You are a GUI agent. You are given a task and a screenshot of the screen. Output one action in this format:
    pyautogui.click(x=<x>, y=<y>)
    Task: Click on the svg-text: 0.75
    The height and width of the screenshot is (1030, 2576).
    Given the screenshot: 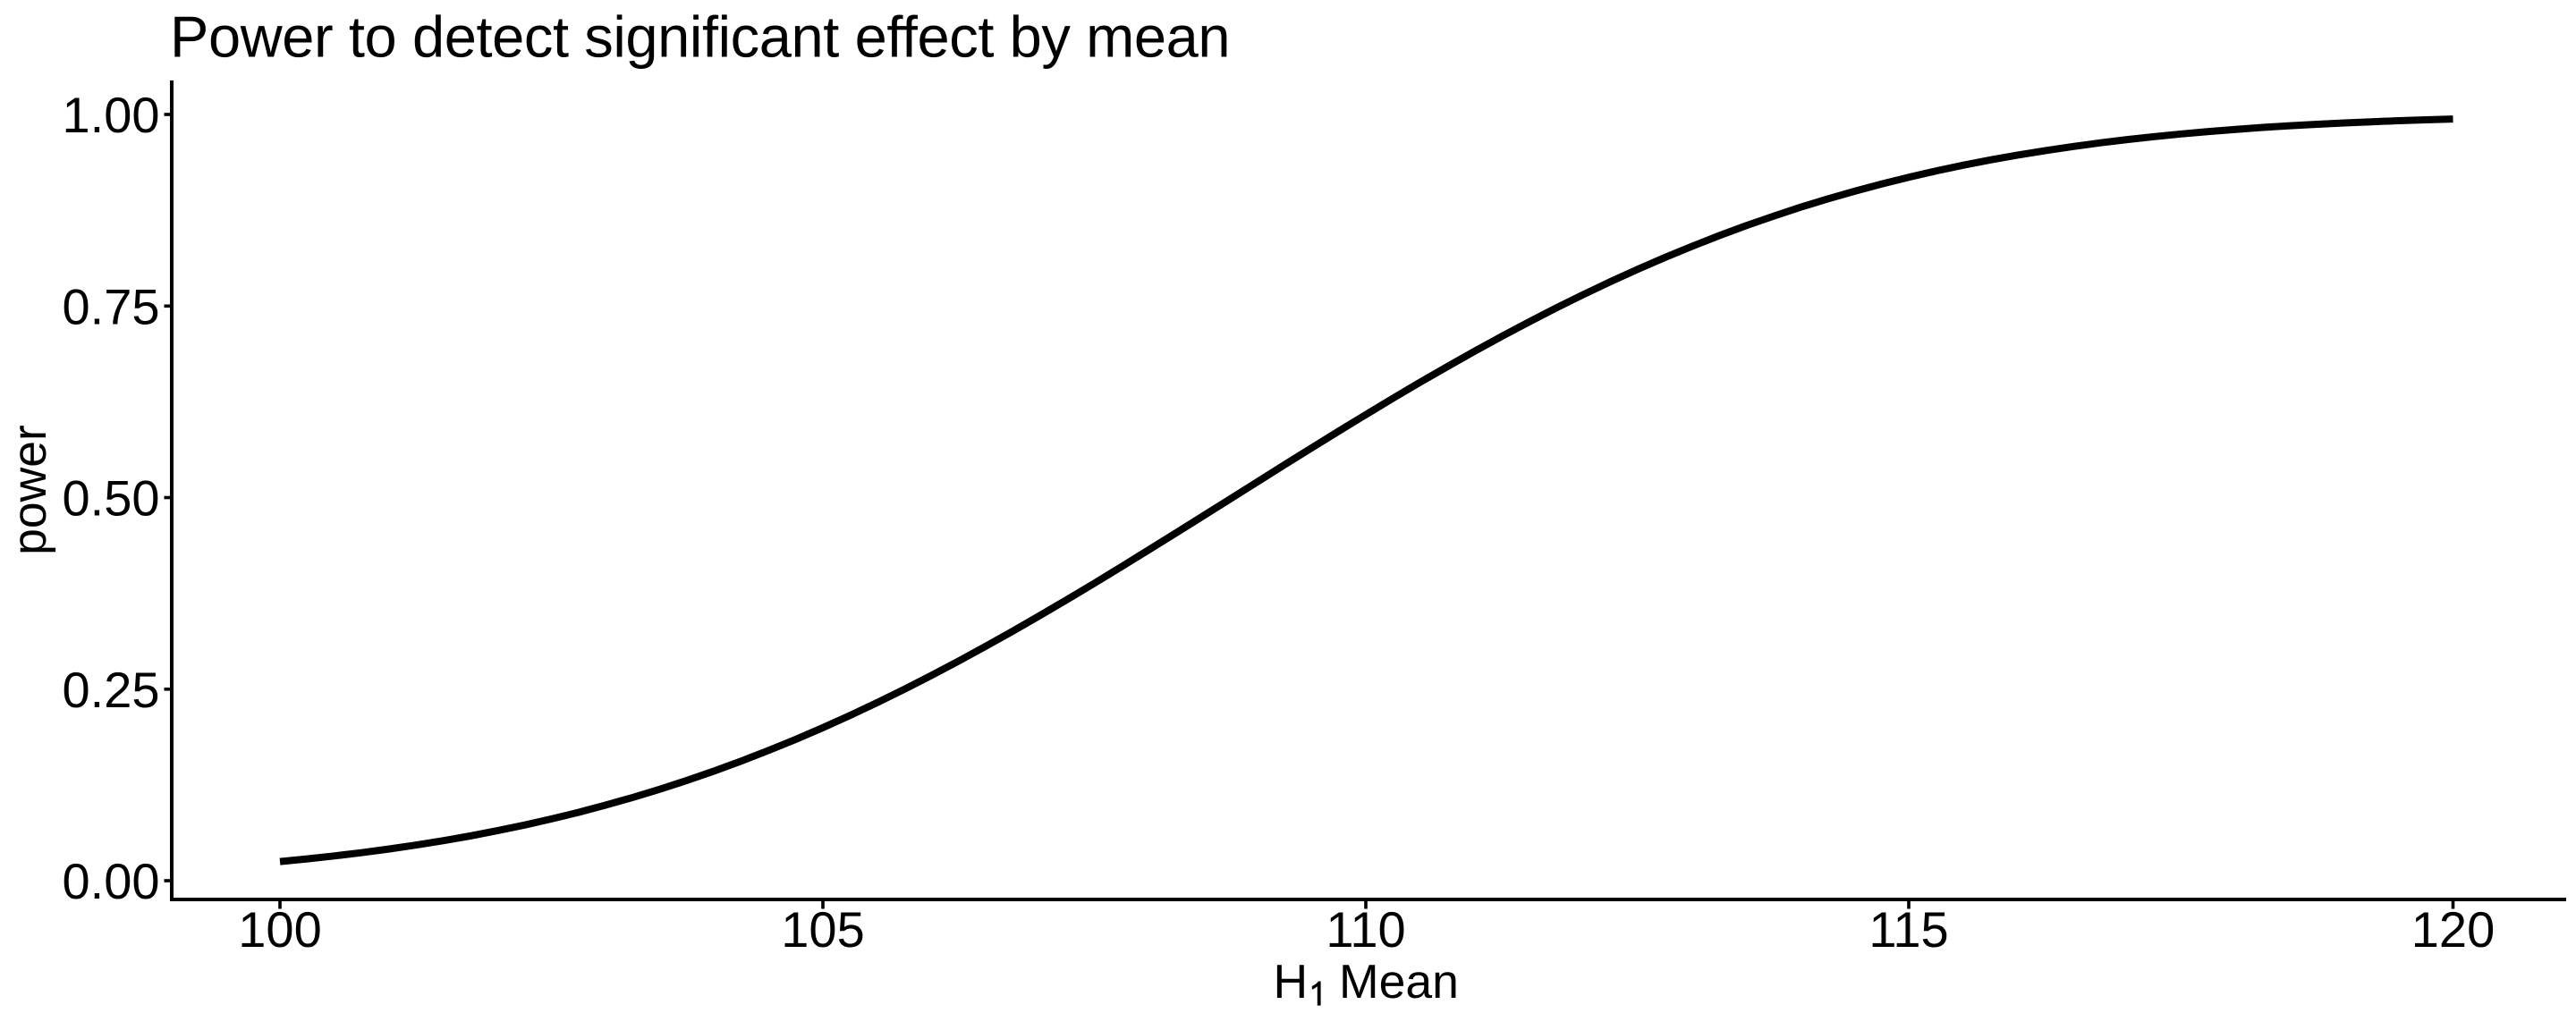 What is the action you would take?
    pyautogui.click(x=111, y=307)
    